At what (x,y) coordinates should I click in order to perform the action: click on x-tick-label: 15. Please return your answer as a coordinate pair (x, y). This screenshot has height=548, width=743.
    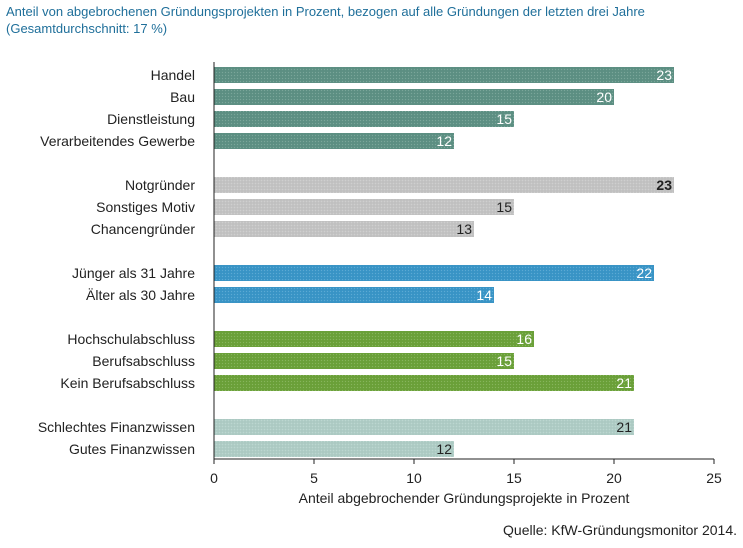
    Looking at the image, I should click on (514, 478).